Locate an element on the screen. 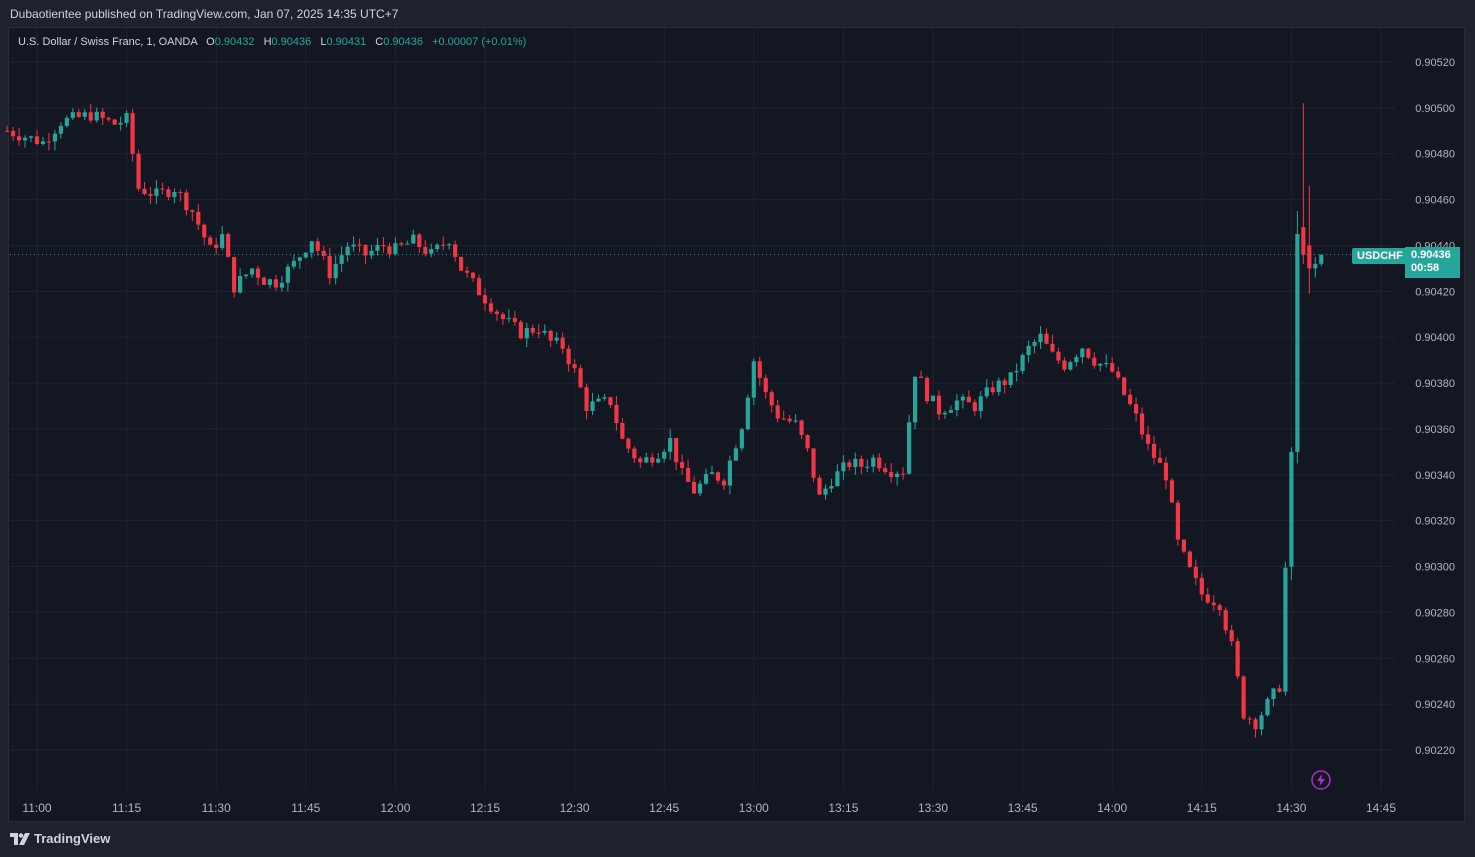 This screenshot has height=857, width=1475. x-tick-label: 13:45 is located at coordinates (1023, 808).